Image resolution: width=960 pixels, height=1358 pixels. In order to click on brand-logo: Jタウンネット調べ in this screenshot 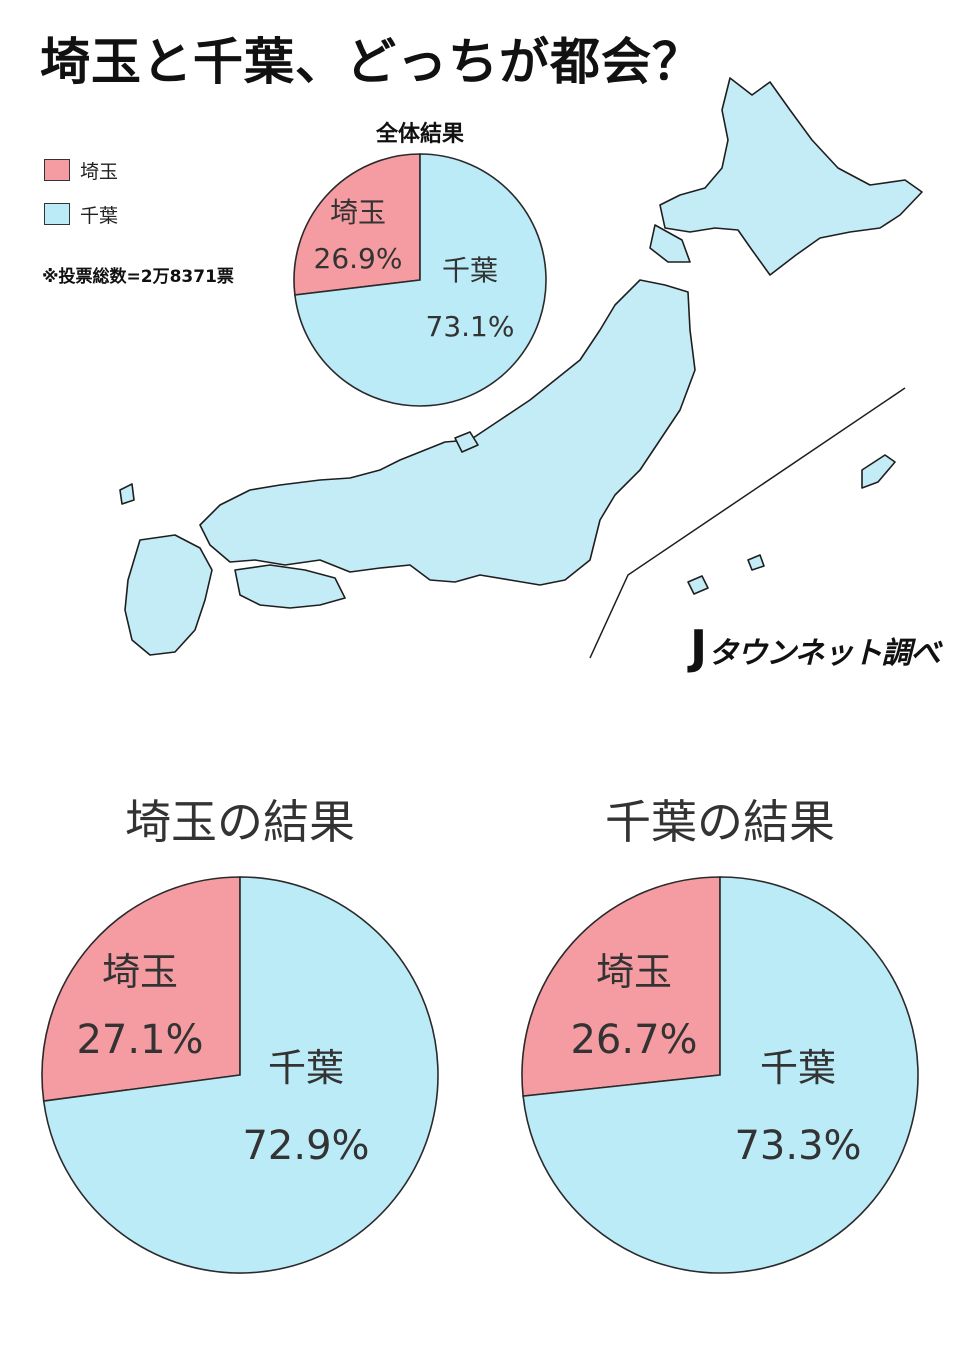, I will do `click(815, 647)`.